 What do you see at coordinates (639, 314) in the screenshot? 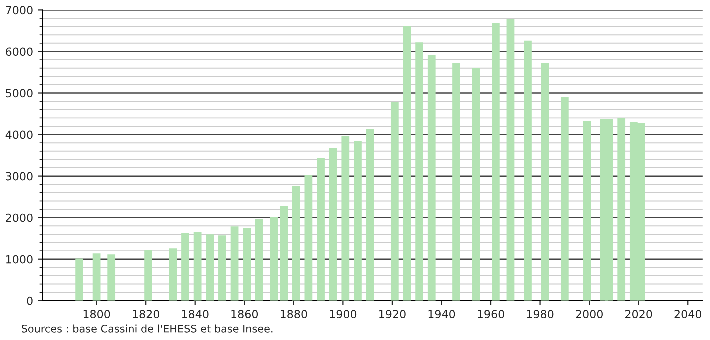
I see `x-tick-label: 2020` at bounding box center [639, 314].